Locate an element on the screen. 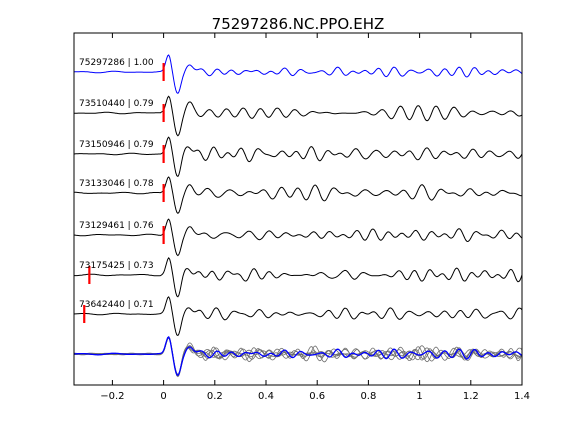 This screenshot has height=432, width=576. trace-row: 73129461 | 0.76 is located at coordinates (298, 237).